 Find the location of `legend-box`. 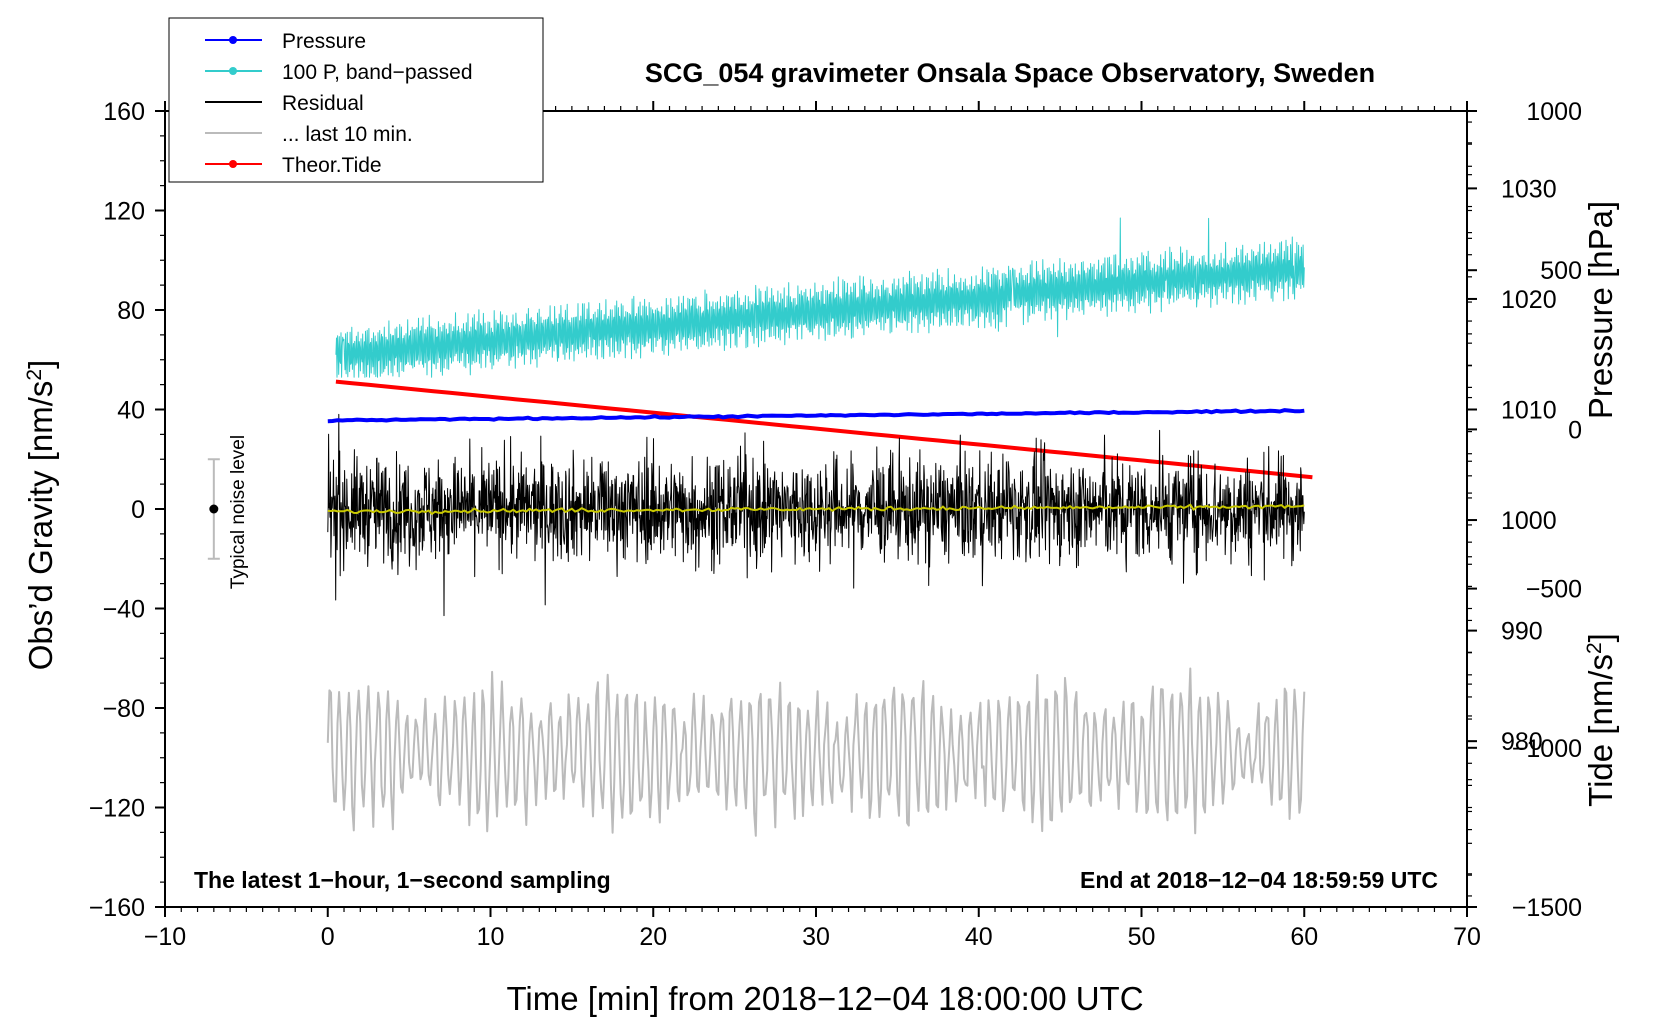

legend-box is located at coordinates (356, 100).